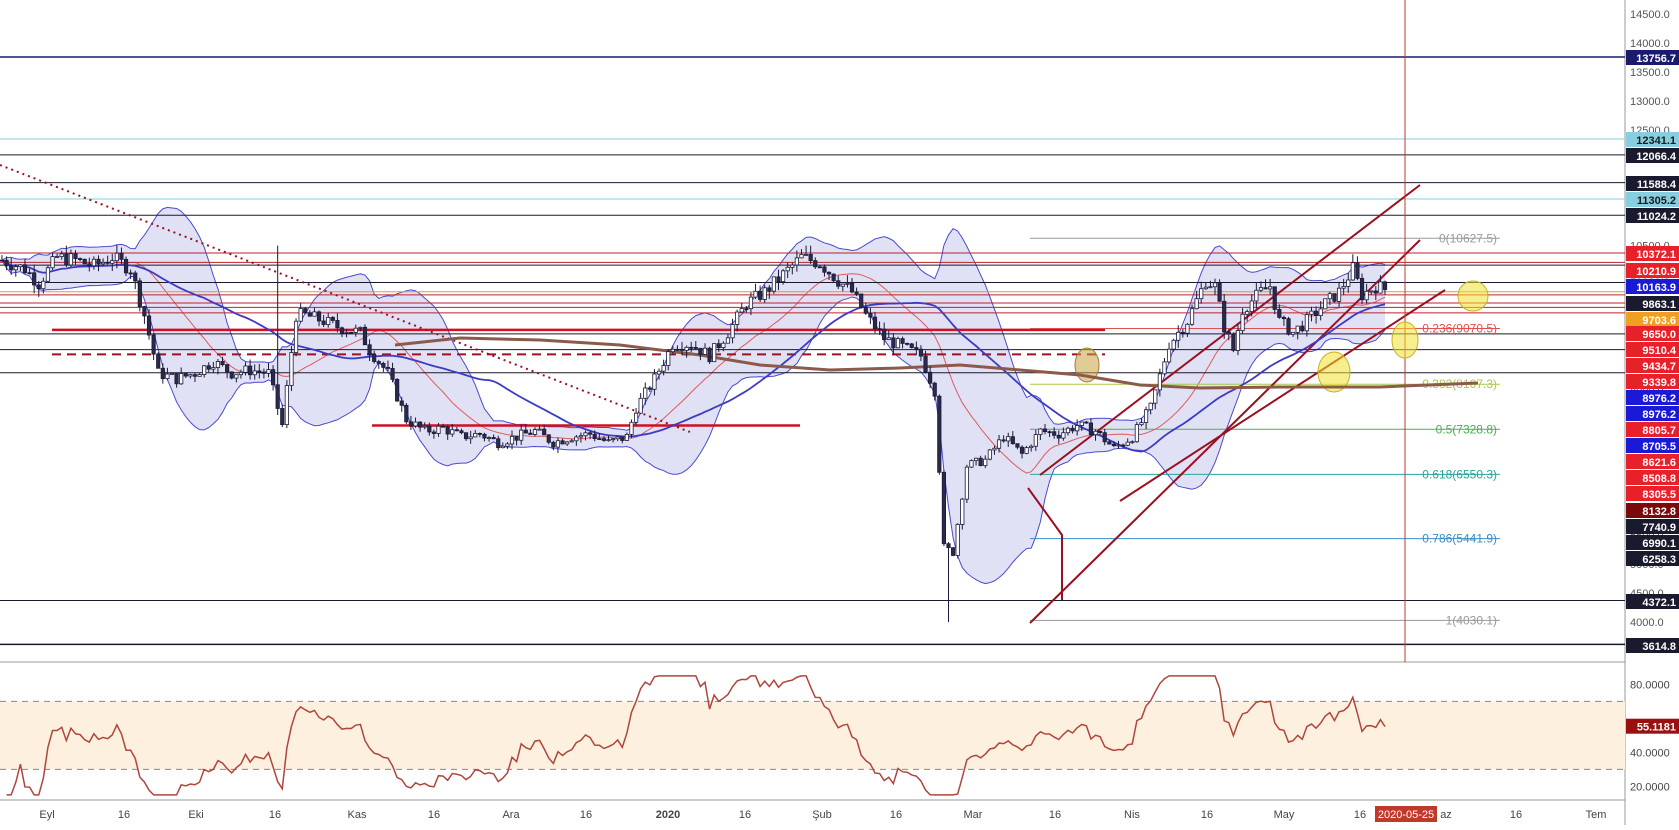 The width and height of the screenshot is (1679, 830). I want to click on time-label-11: 16, so click(896, 815).